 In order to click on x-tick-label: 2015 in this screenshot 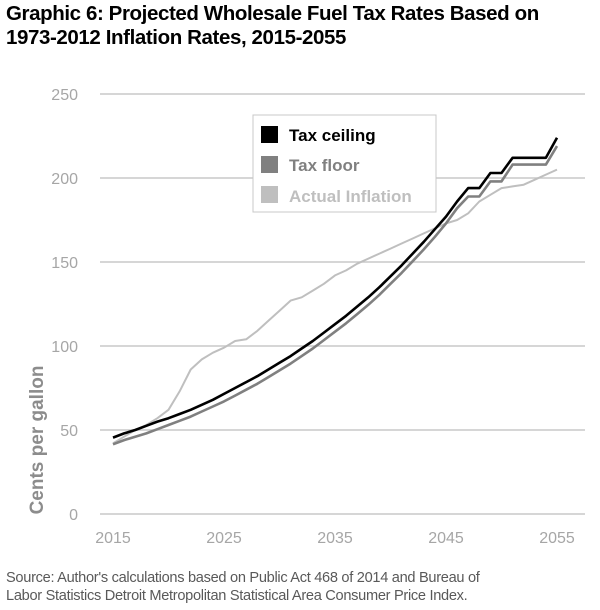, I will do `click(113, 538)`.